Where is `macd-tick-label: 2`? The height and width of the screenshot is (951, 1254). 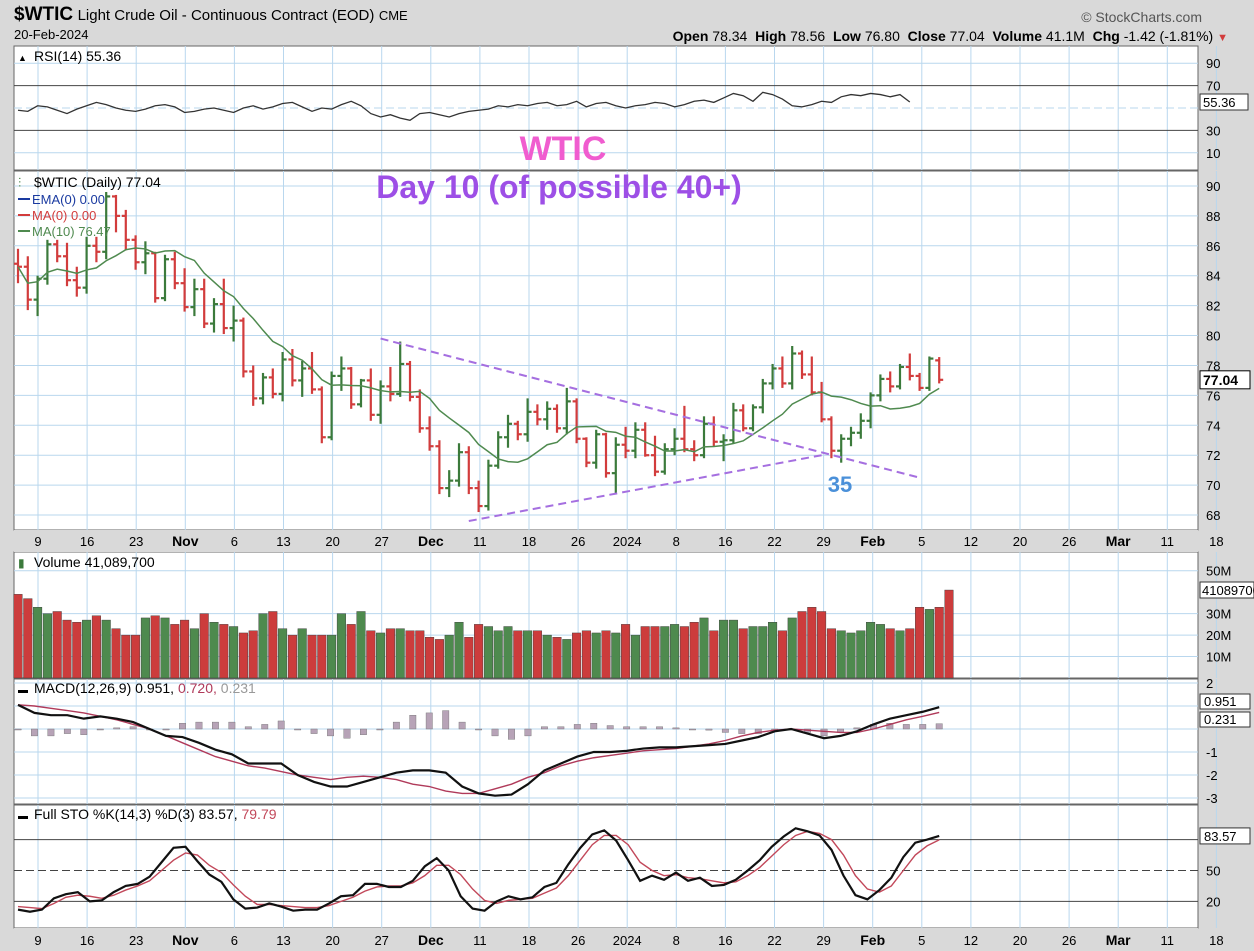 macd-tick-label: 2 is located at coordinates (1209, 683).